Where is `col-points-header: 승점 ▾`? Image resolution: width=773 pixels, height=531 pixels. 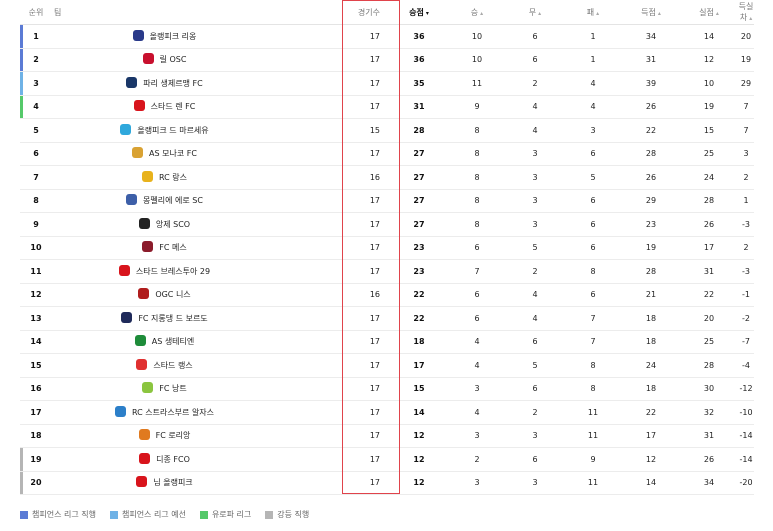
col-points-header: 승점 ▾ is located at coordinates (419, 12).